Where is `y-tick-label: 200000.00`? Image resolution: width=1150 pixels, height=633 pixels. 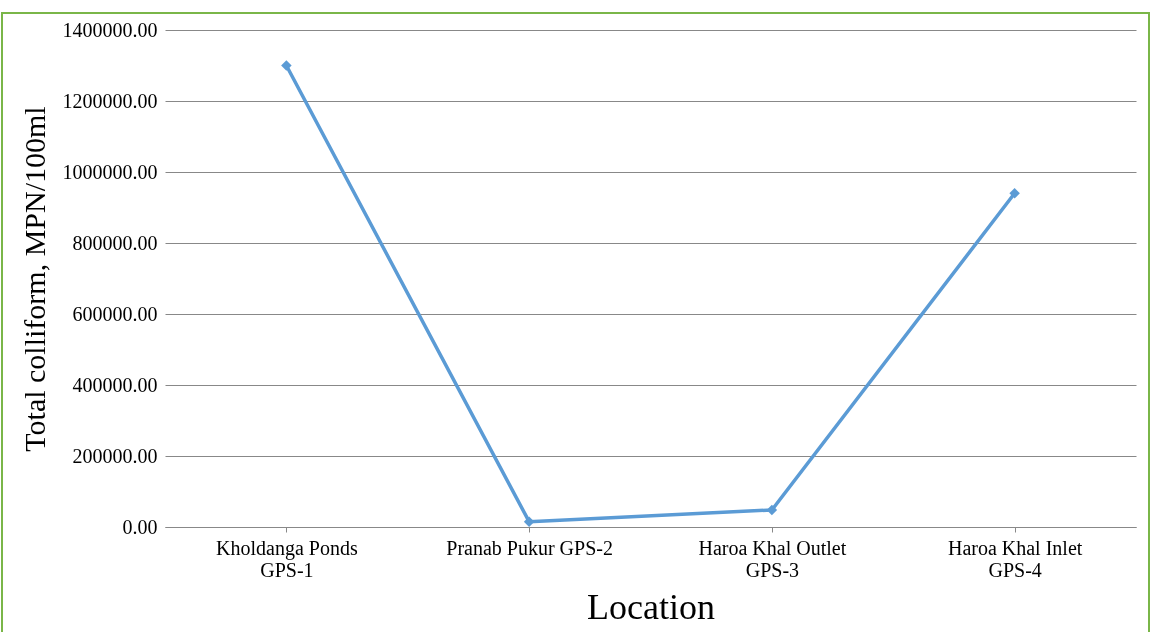
y-tick-label: 200000.00 is located at coordinates (115, 455).